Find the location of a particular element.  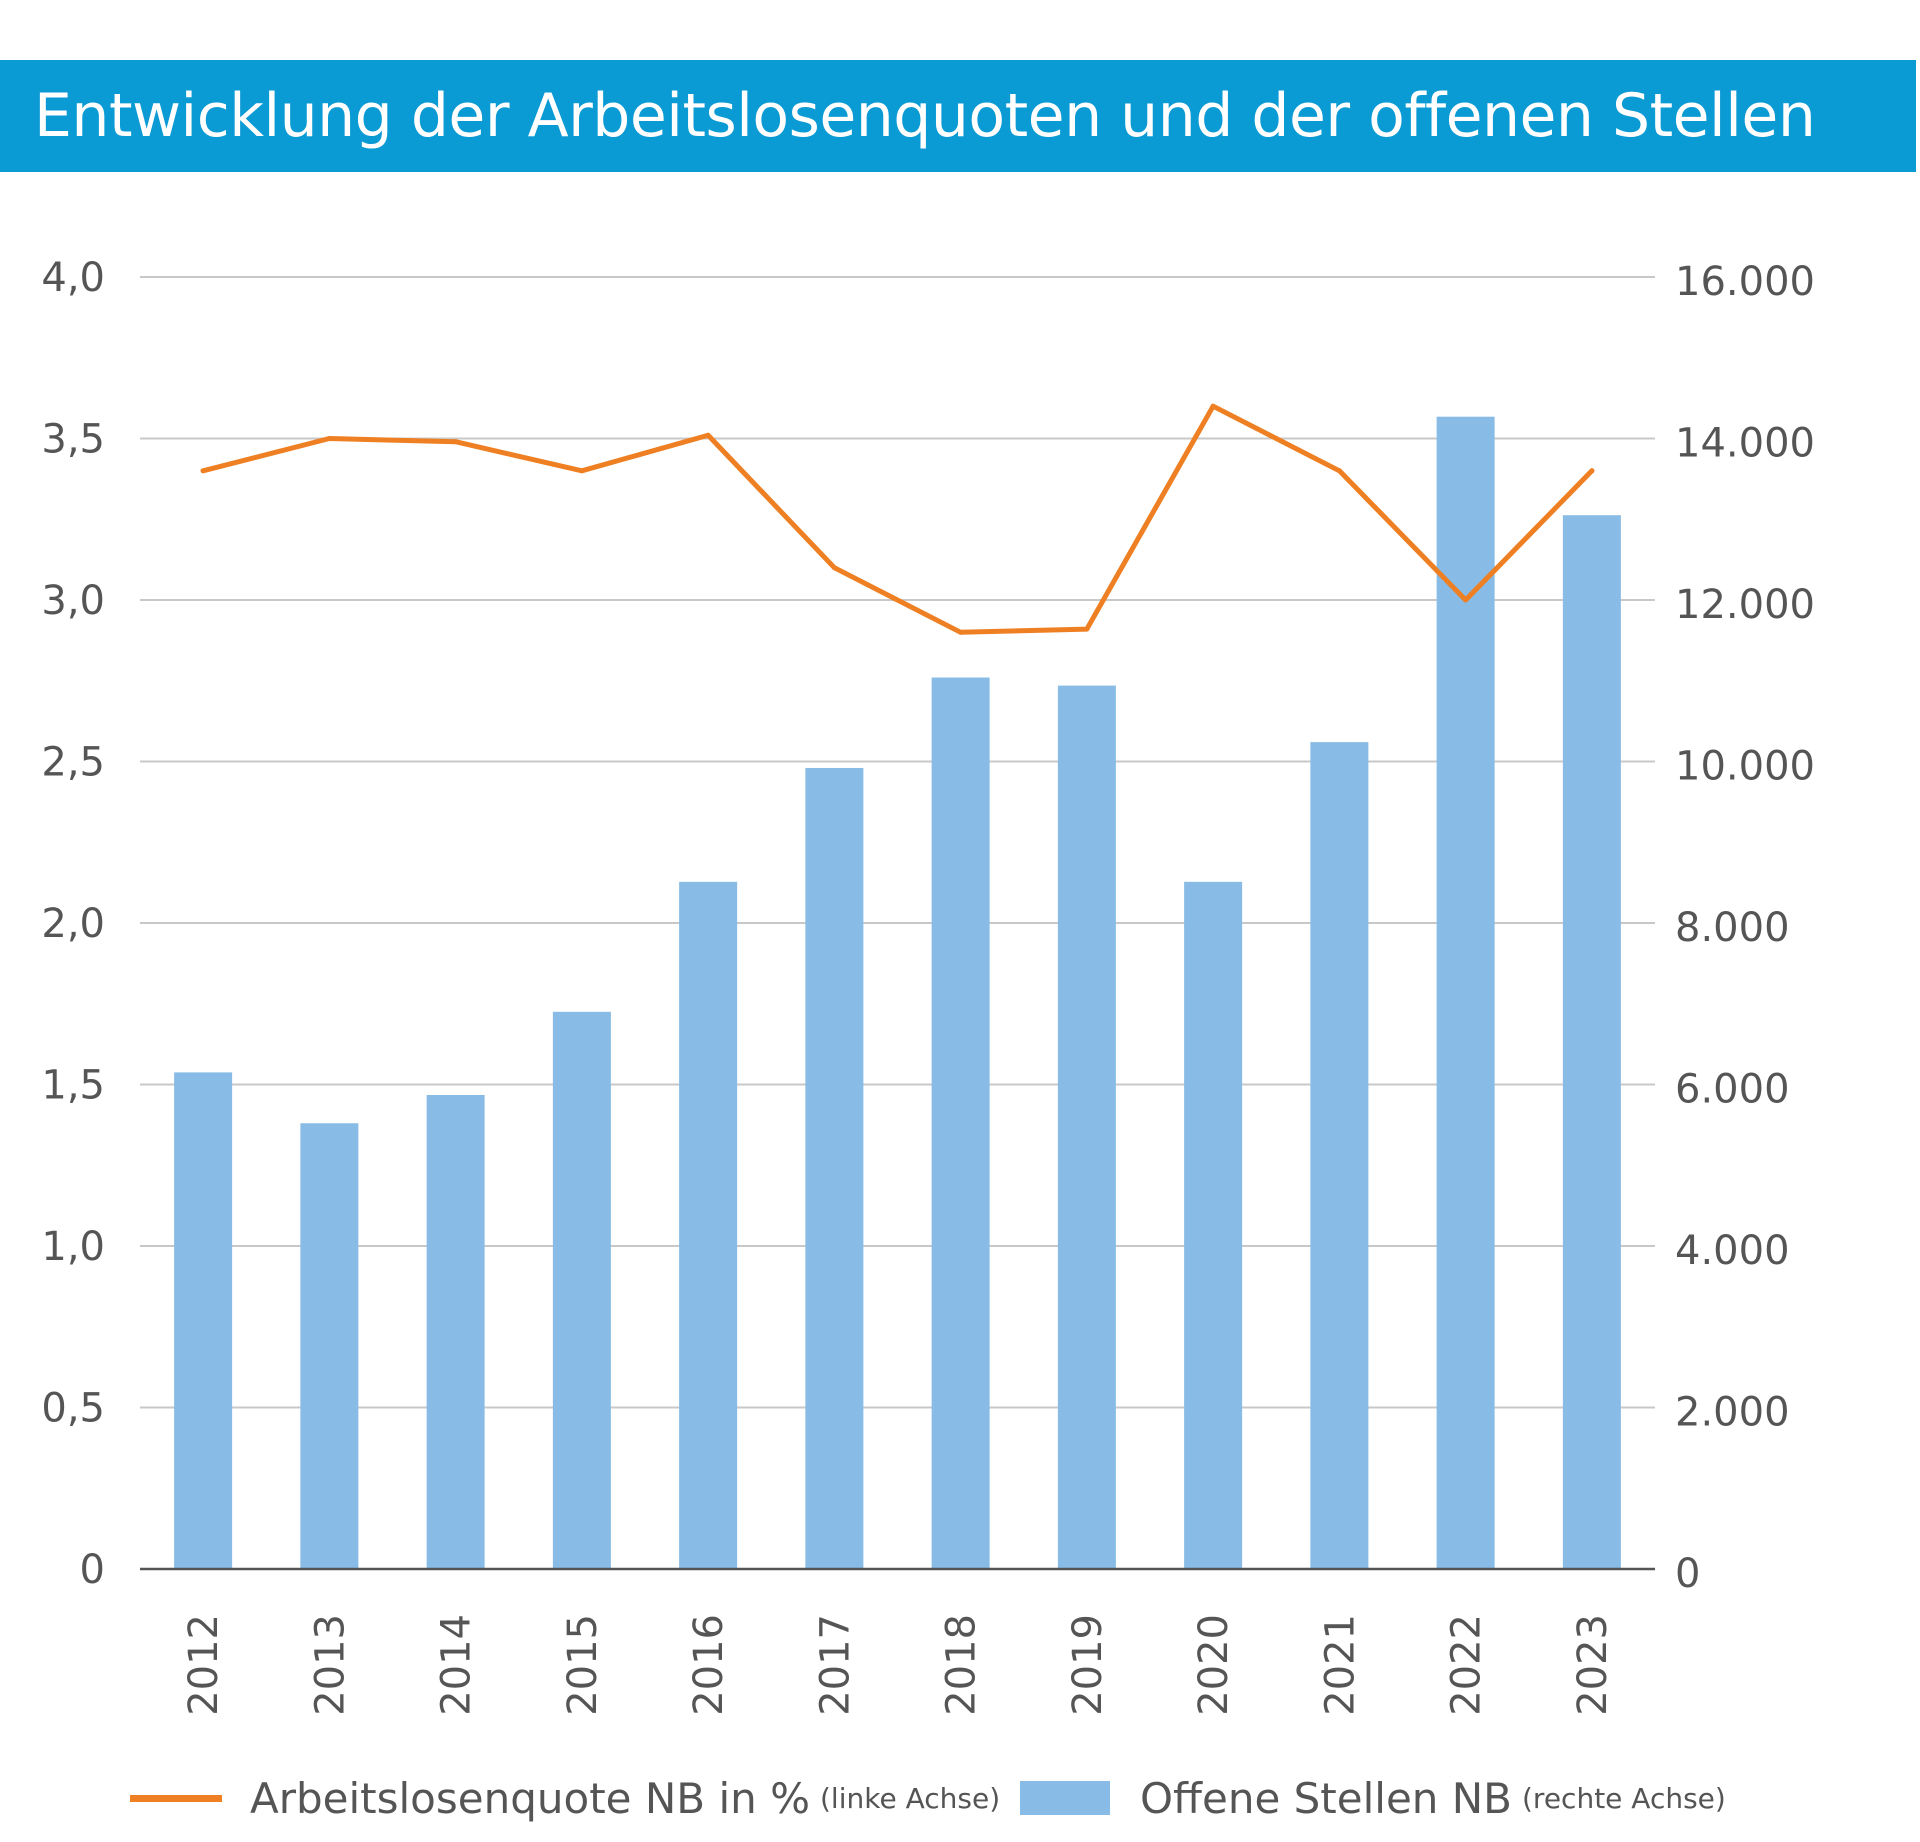

x-tick-label: 2020 is located at coordinates (1214, 1665).